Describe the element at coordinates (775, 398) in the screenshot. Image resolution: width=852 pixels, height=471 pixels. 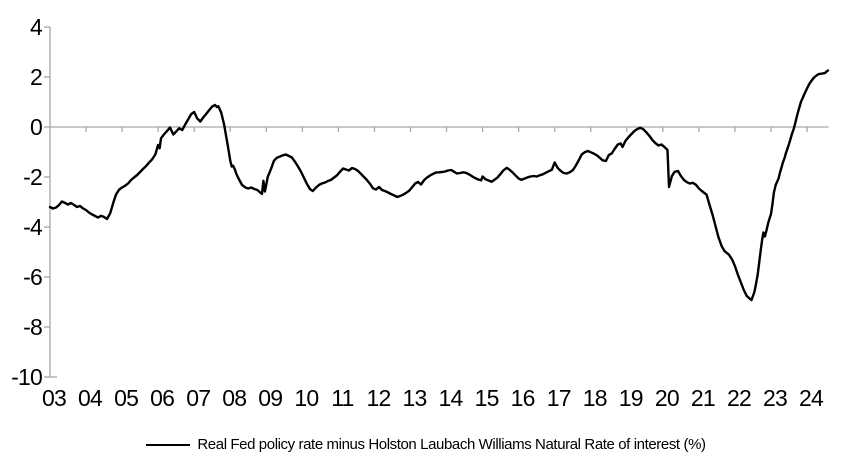
I see `x-tick-label: 23` at that location.